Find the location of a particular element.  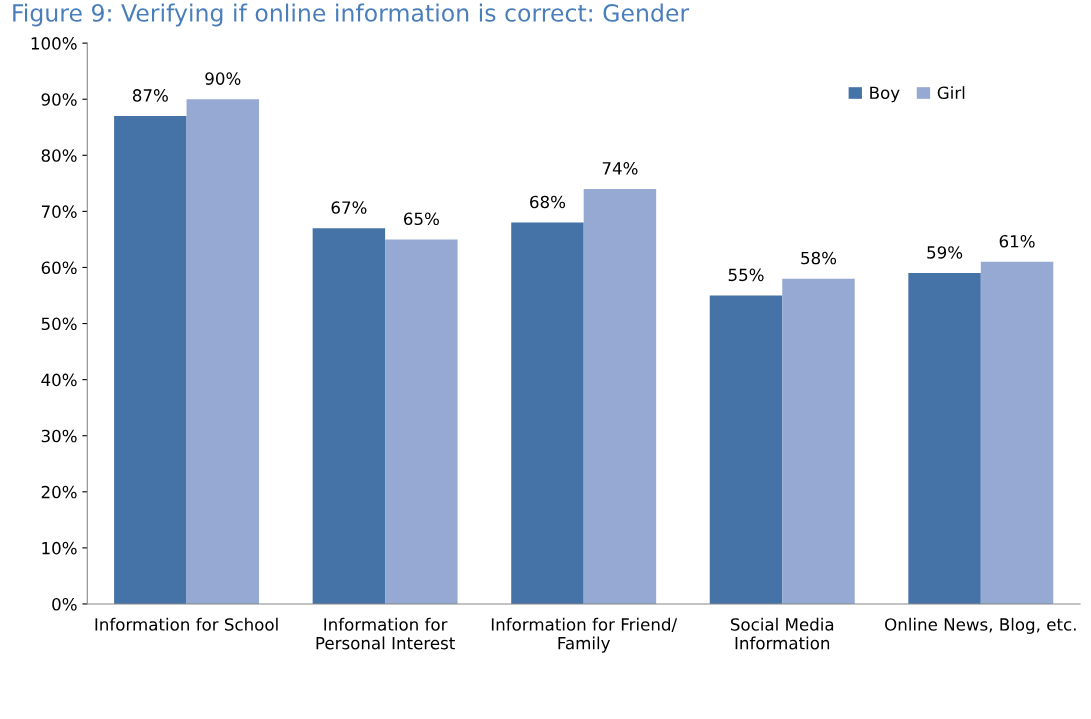

data-label: 90% is located at coordinates (223, 78).